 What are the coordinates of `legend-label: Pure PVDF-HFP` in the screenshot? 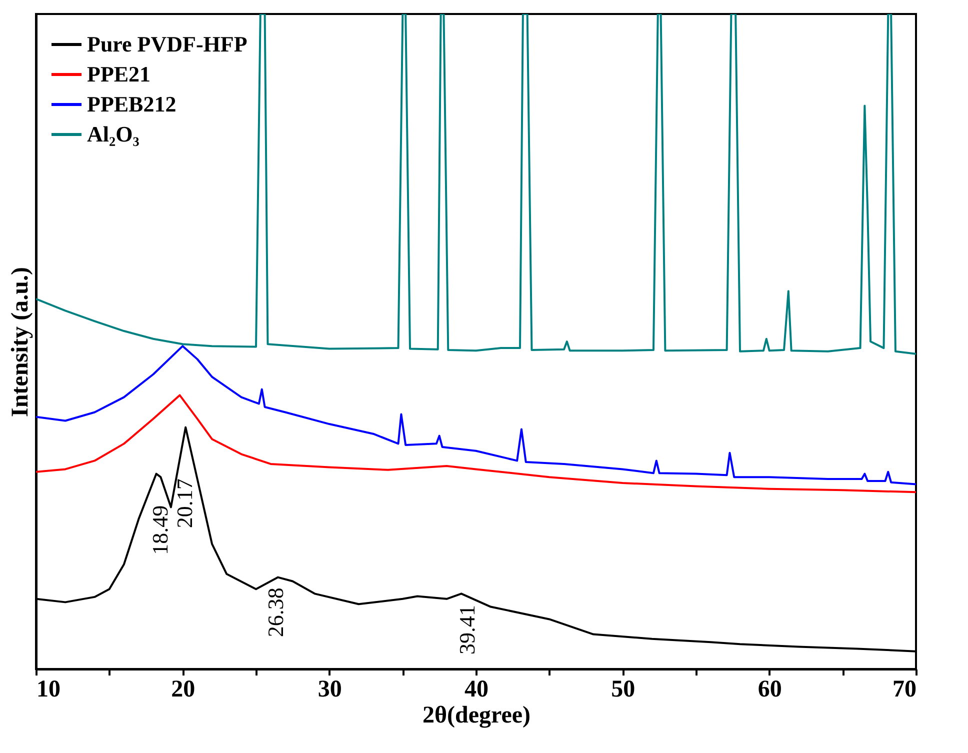 It's located at (167, 44).